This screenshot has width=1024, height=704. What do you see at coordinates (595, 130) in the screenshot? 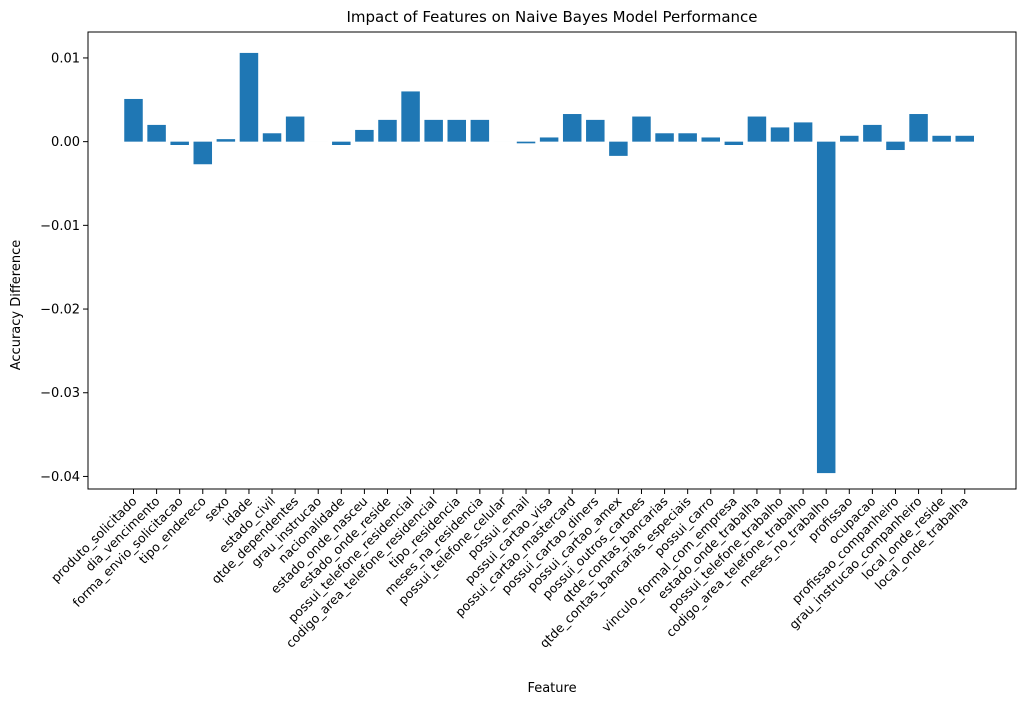
I see `bar-possui_cartao_diners` at bounding box center [595, 130].